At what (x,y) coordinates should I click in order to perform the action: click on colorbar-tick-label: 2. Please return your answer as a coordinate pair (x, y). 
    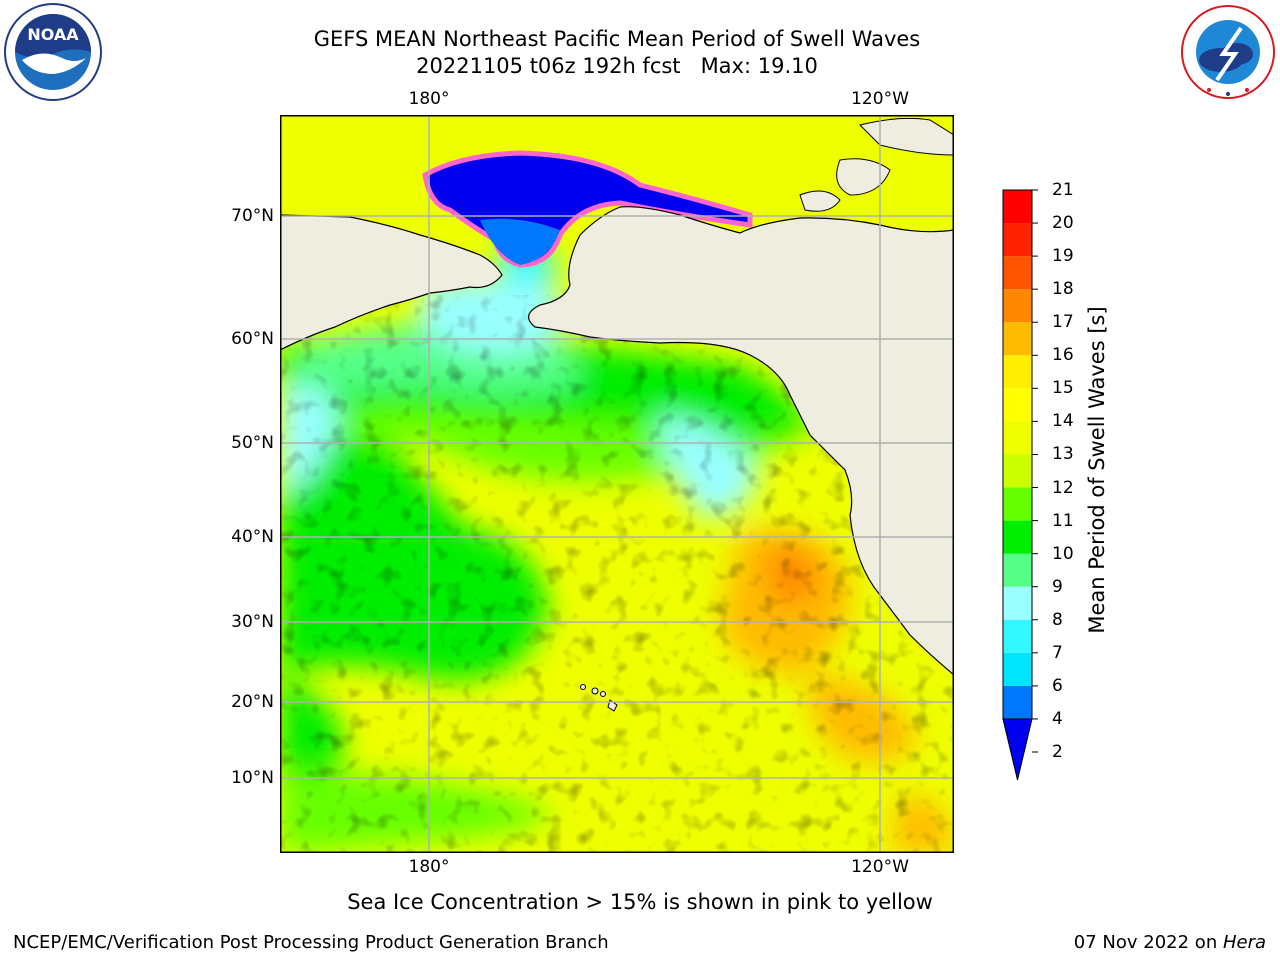
    Looking at the image, I should click on (1057, 752).